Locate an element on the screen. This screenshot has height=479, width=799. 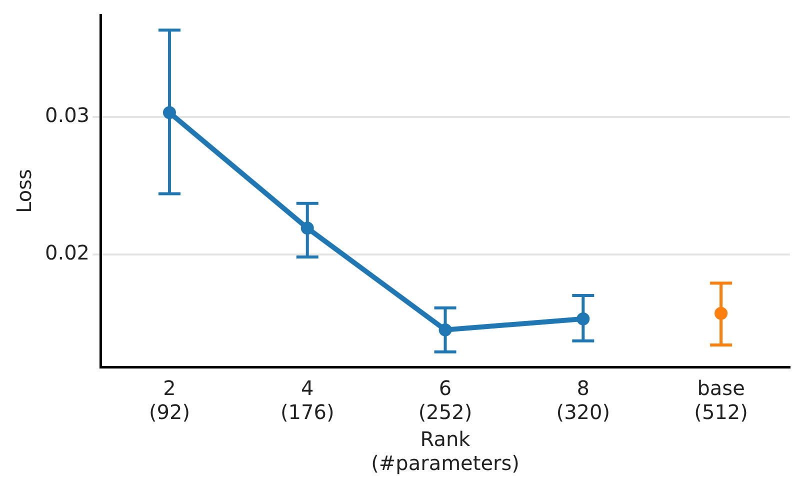
x-tick-label: 2 (92) is located at coordinates (169, 400).